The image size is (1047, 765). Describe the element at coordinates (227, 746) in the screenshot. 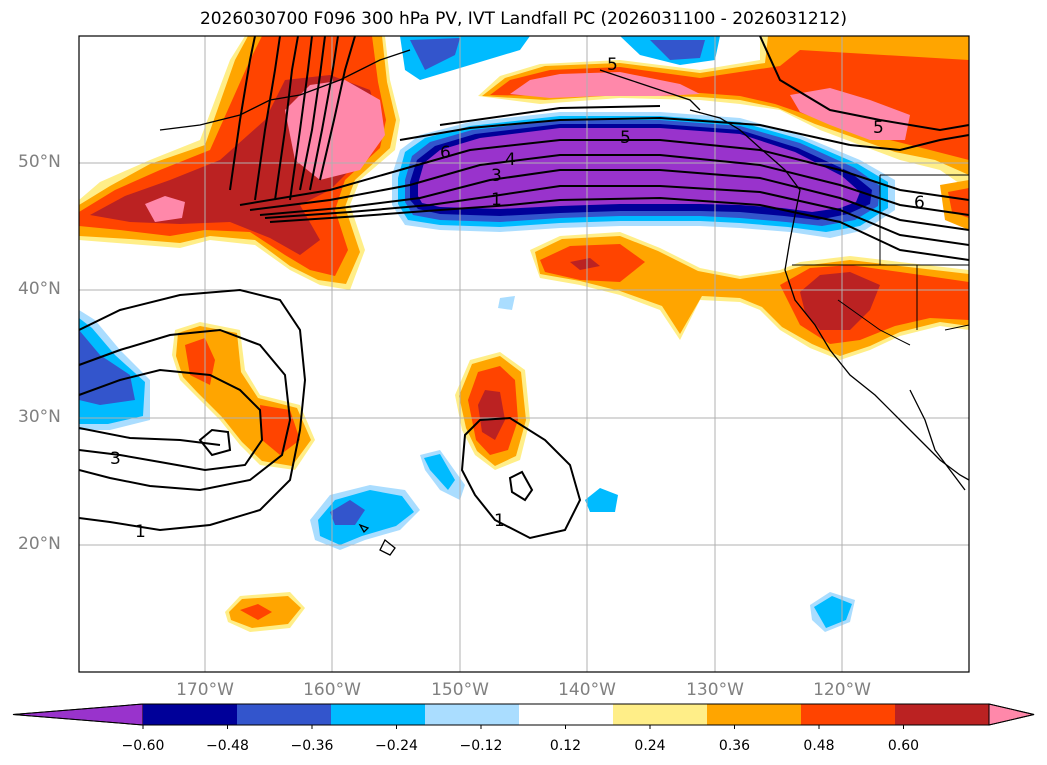

I see `colorbar-tick-label: −0.48` at that location.